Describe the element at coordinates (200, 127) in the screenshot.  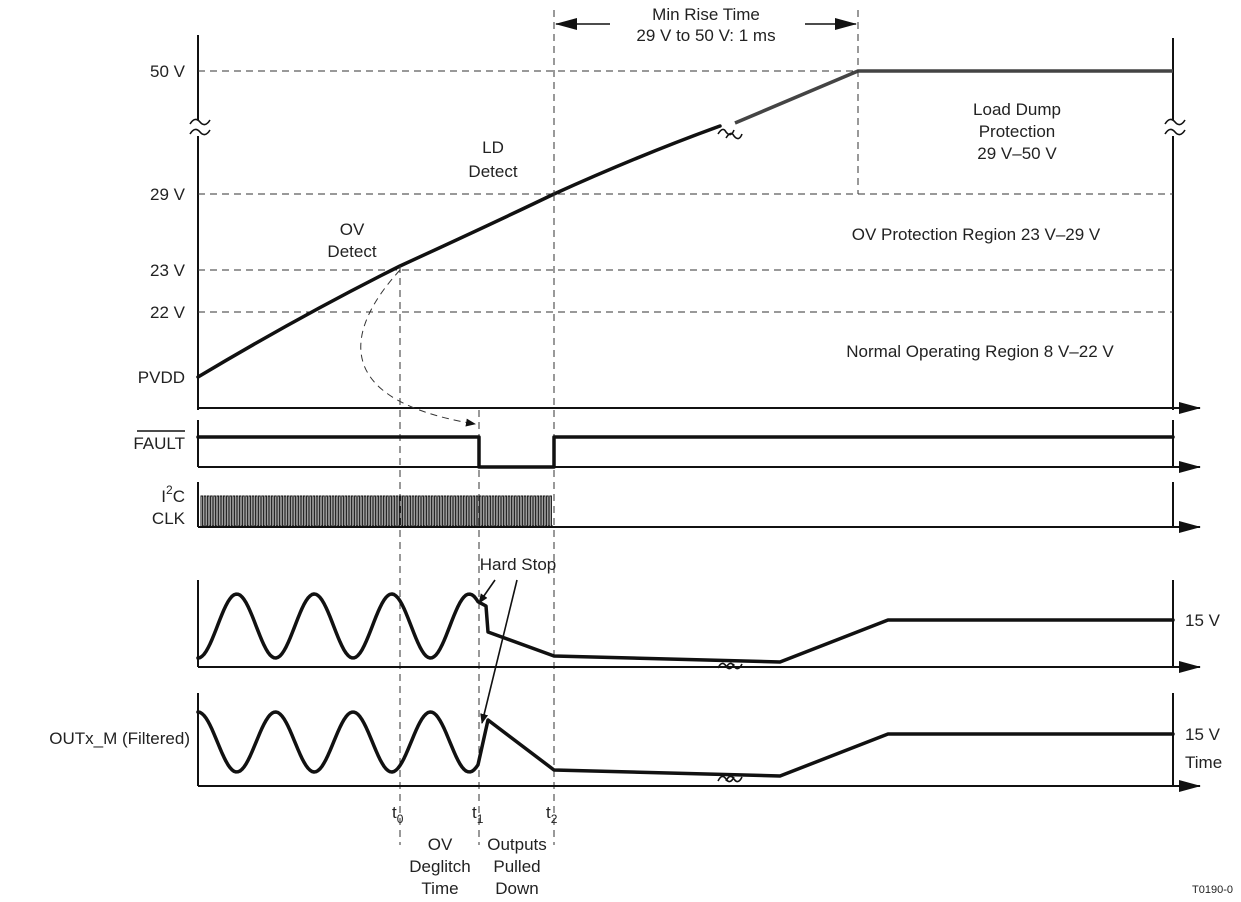
I see `y-axis-break-icon` at that location.